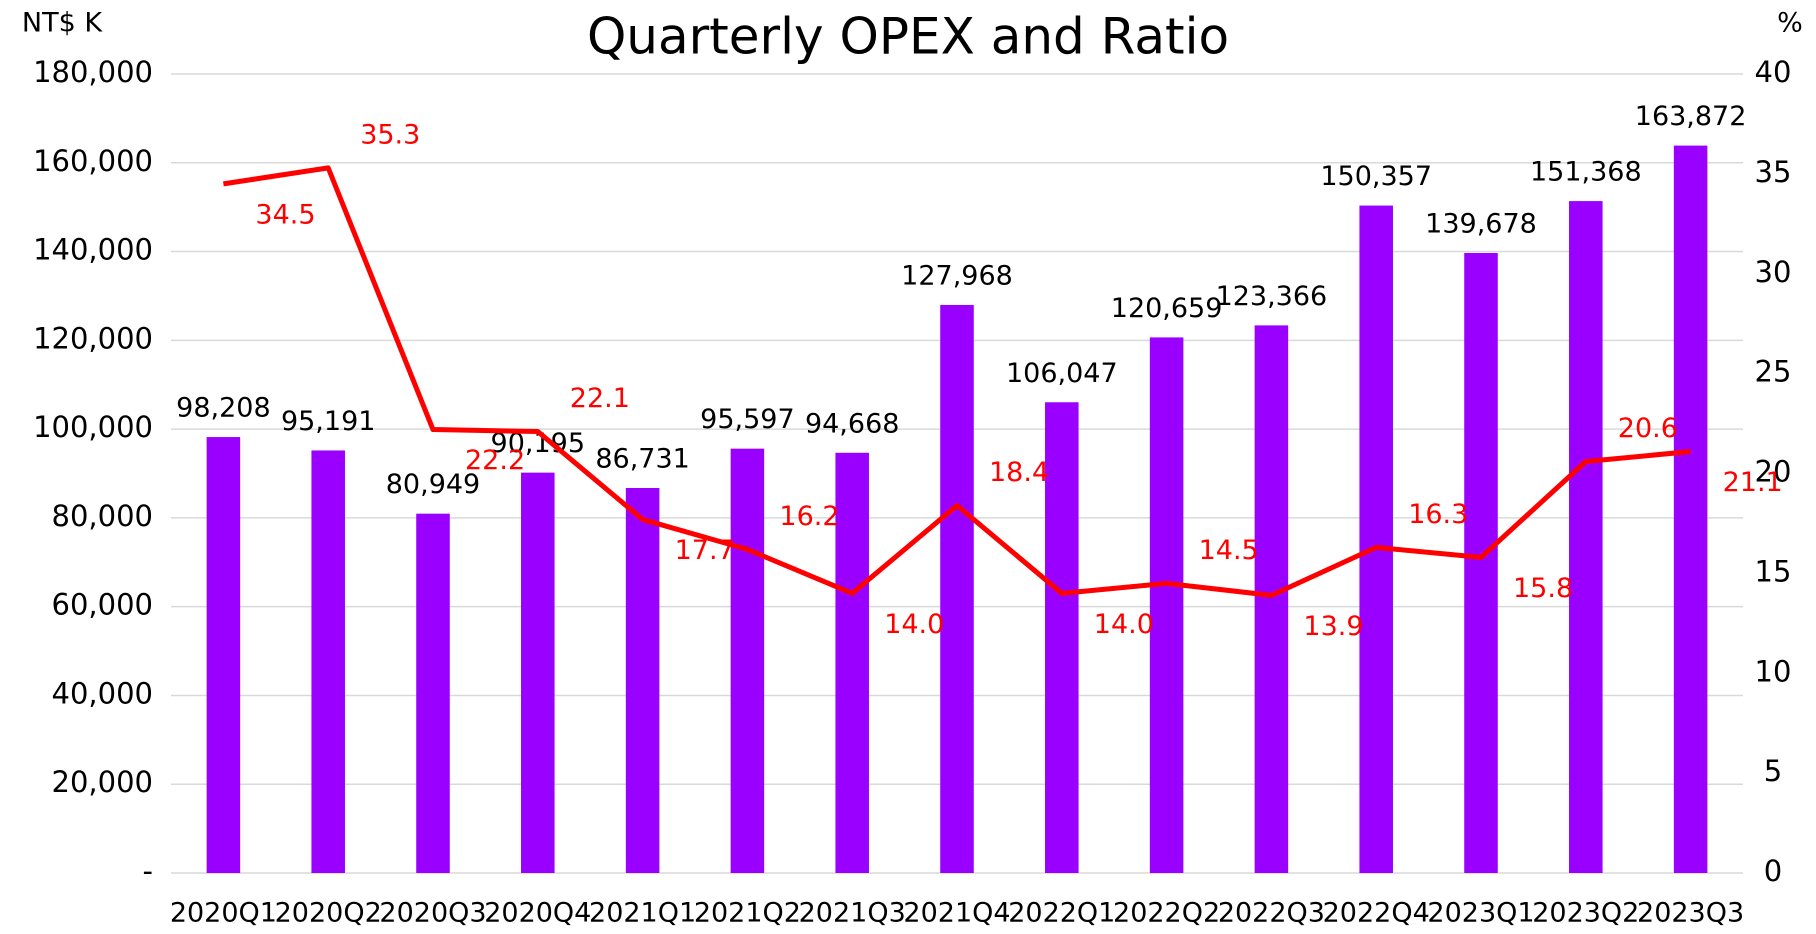 This screenshot has width=1816, height=934. Describe the element at coordinates (285, 214) in the screenshot. I see `ratio-value-label: 34.5` at that location.